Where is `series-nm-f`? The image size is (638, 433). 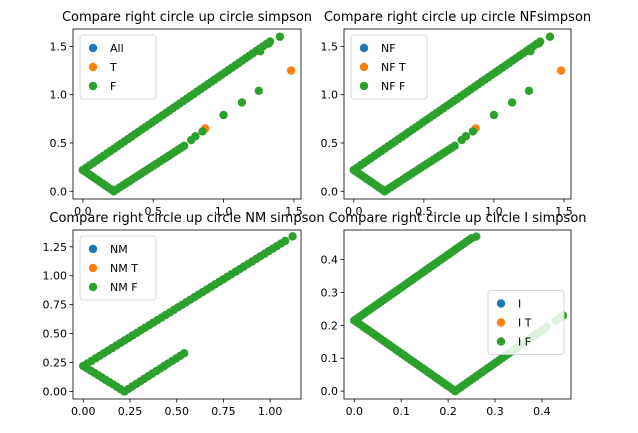
series-nm-f is located at coordinates (188, 314).